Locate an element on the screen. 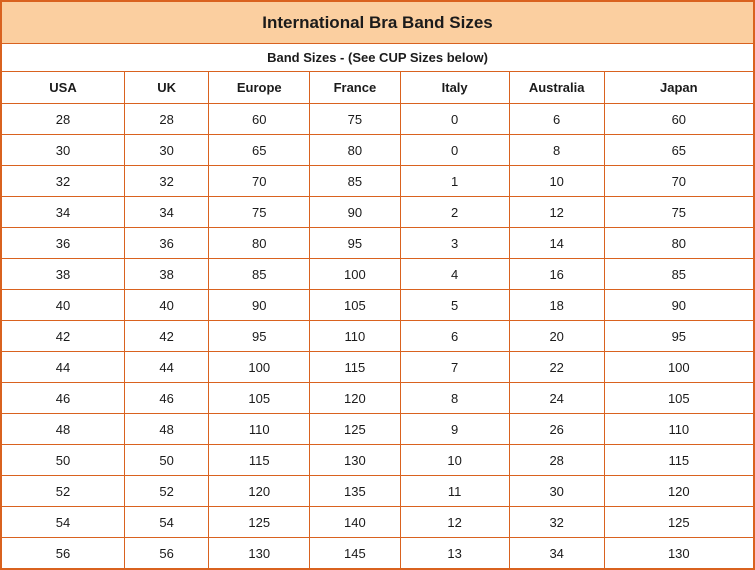 The width and height of the screenshot is (755, 570). table-row: 54 54 125 140 12 32 125 is located at coordinates (377, 522).